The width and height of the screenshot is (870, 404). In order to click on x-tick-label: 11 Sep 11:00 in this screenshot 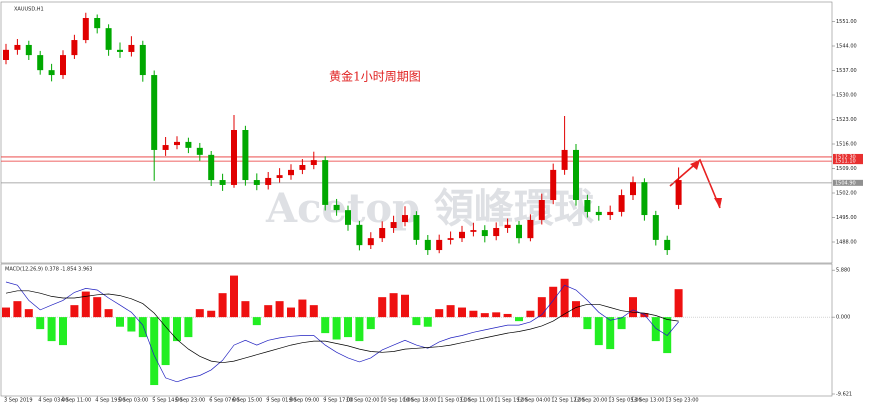, I will do `click(476, 401)`.